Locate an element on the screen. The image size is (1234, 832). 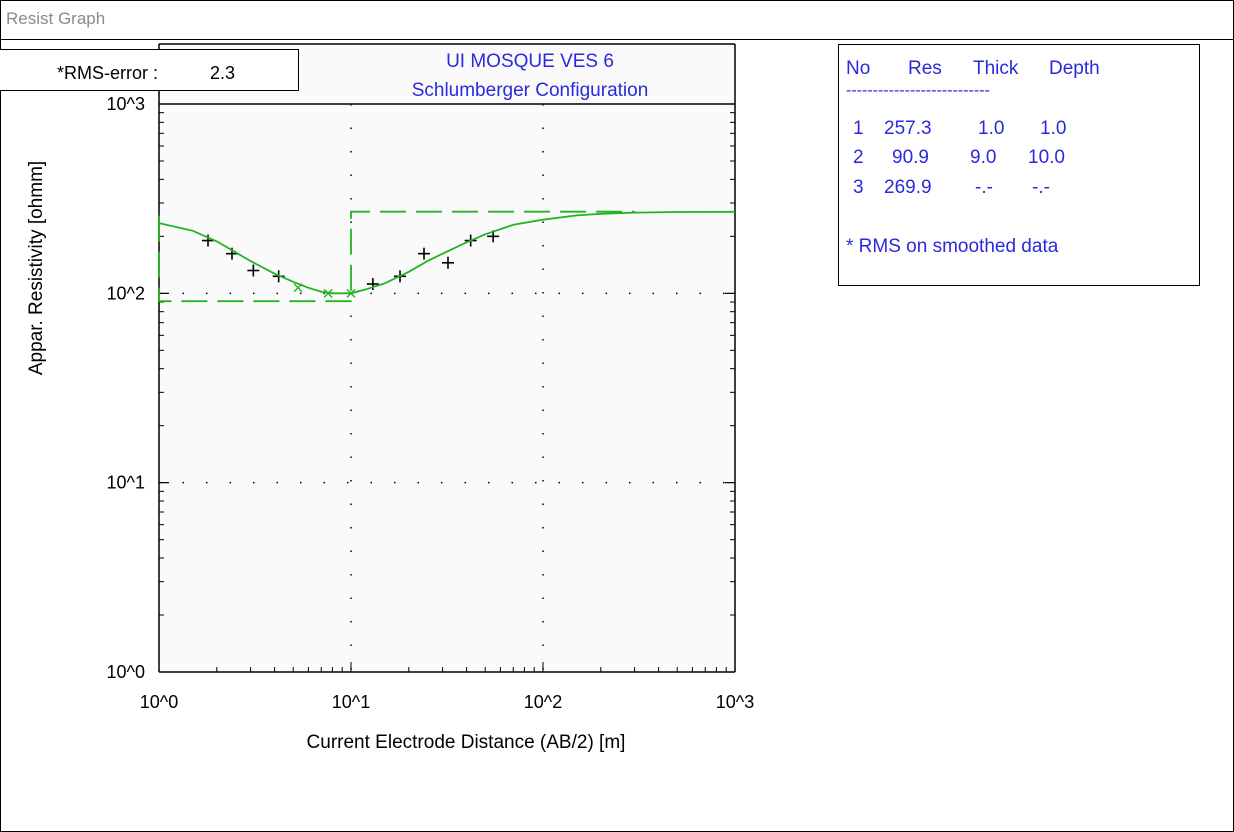
y-tick-label: 10^2 is located at coordinates (126, 293).